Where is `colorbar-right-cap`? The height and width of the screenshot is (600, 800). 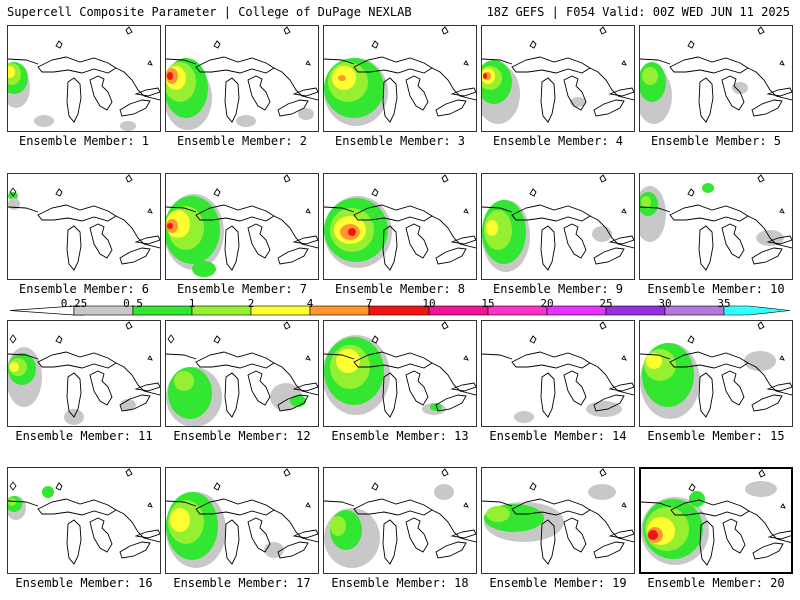
colorbar-right-cap is located at coordinates (756, 310).